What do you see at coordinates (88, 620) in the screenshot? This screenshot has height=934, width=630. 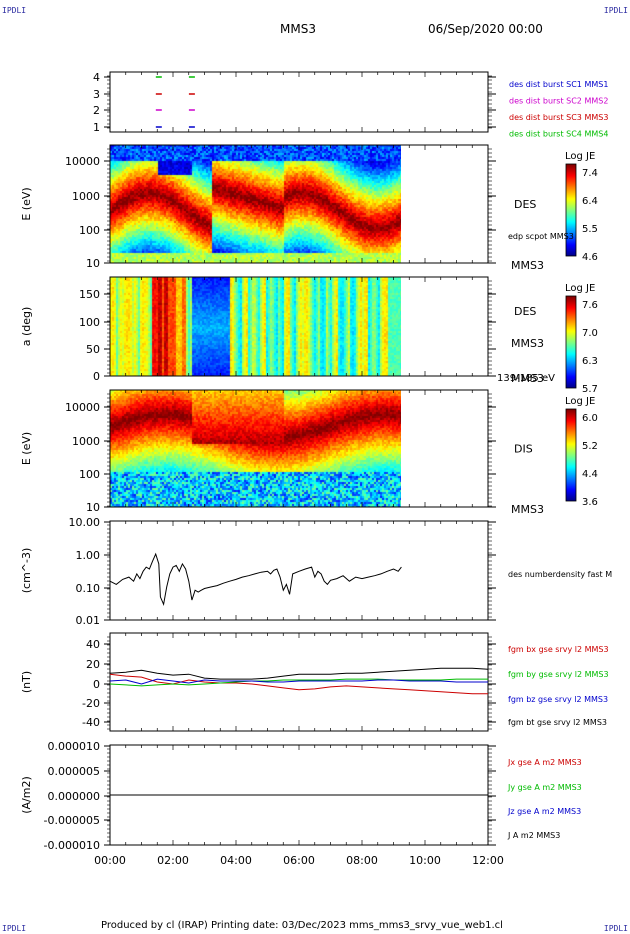 I see `density-ytick-label: 0.01` at bounding box center [88, 620].